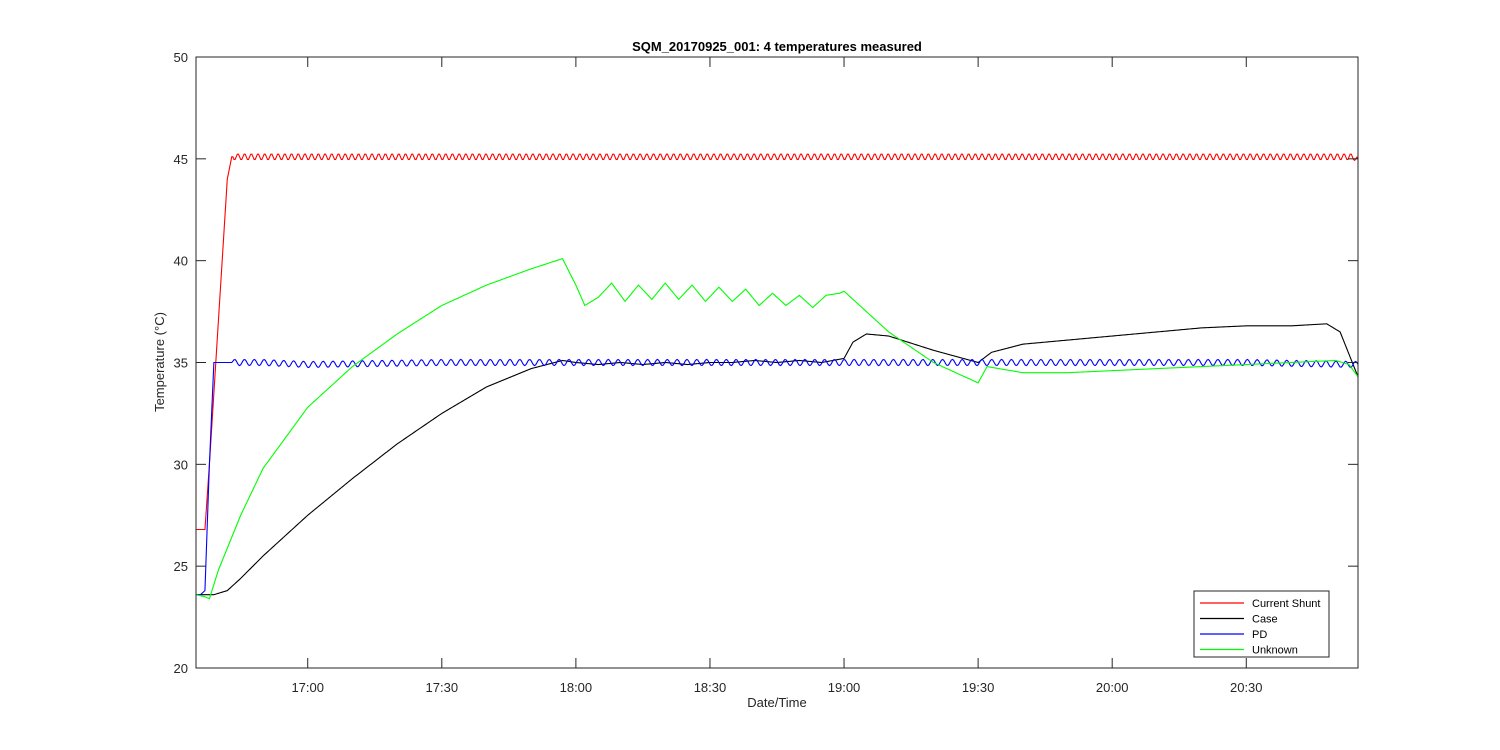  I want to click on legend-box, so click(1261, 624).